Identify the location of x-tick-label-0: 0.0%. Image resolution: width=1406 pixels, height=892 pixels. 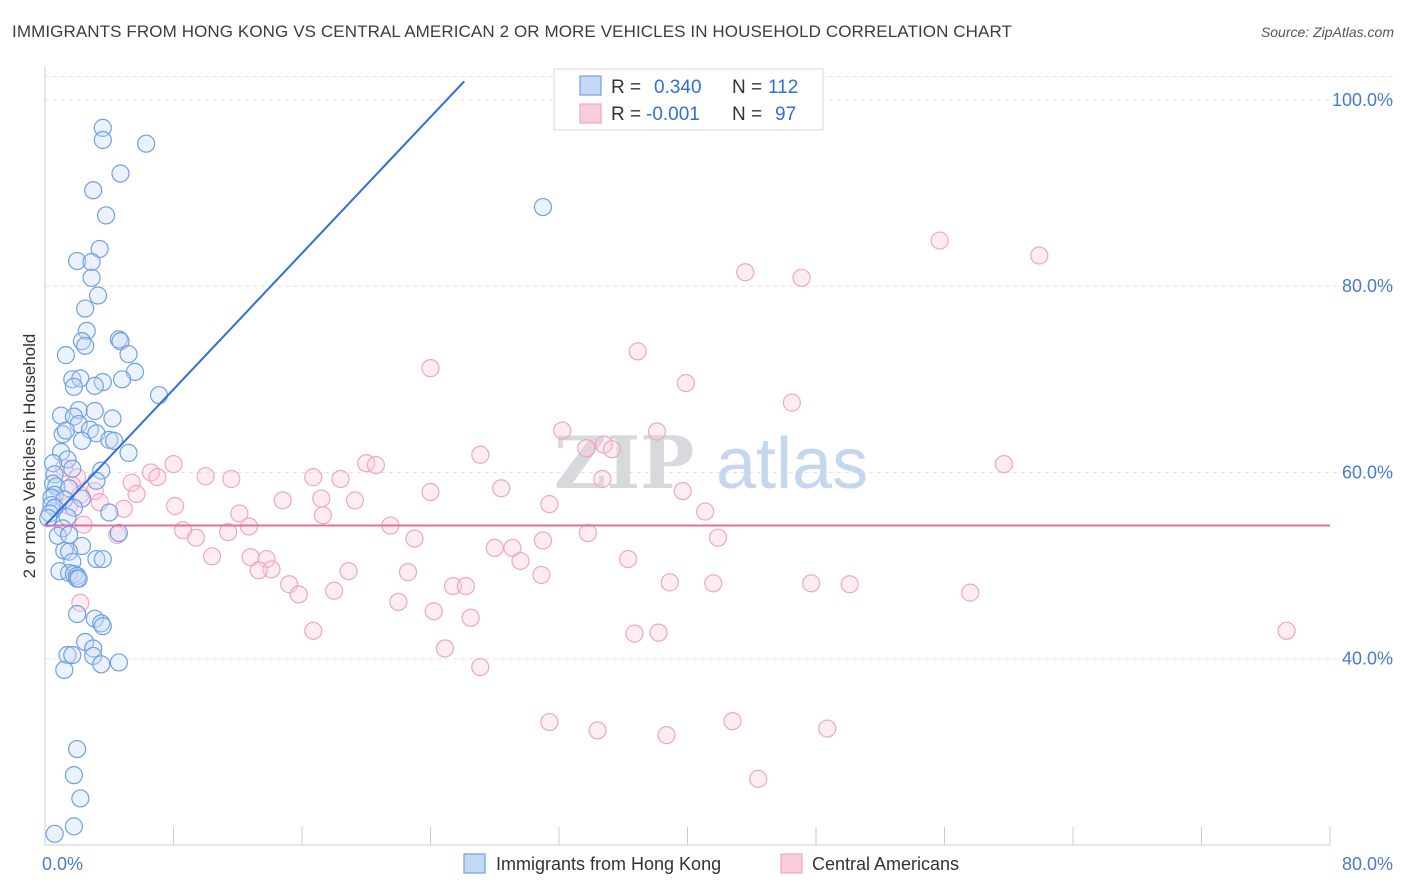
(62, 864).